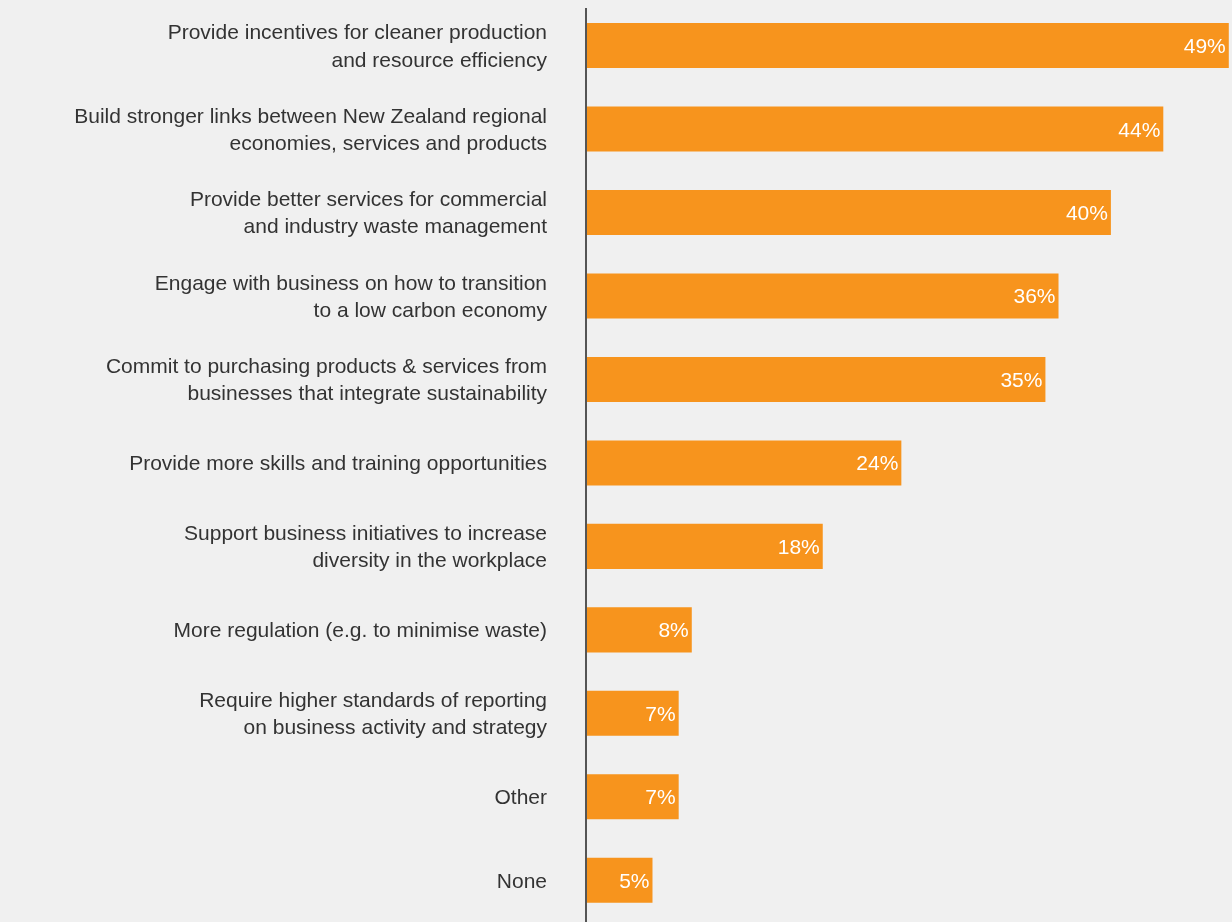  I want to click on y-tick-label: Require higher standards of reporting on business activity and strategy, so click(373, 713).